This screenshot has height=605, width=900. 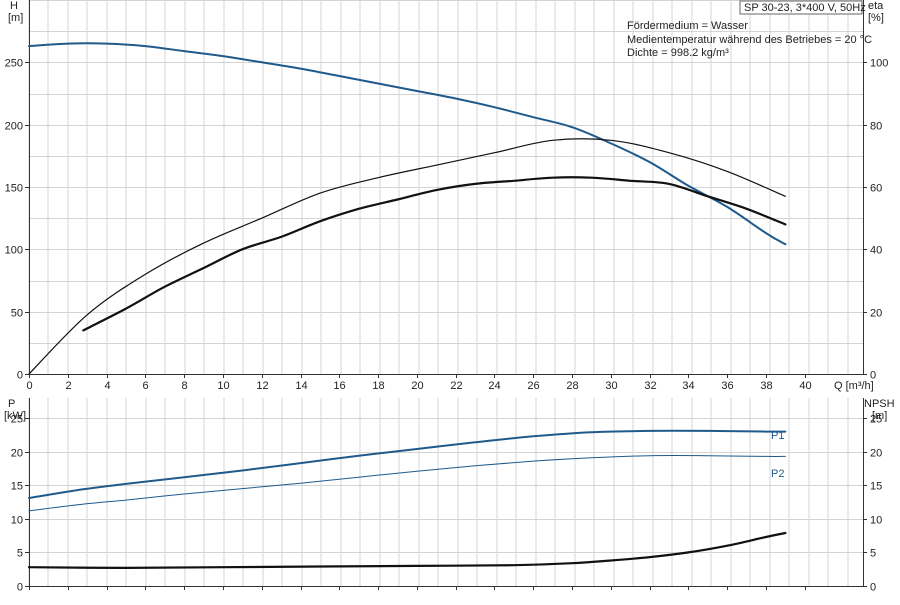 I want to click on bottom-right-tick-label-0: 0, so click(x=873, y=588).